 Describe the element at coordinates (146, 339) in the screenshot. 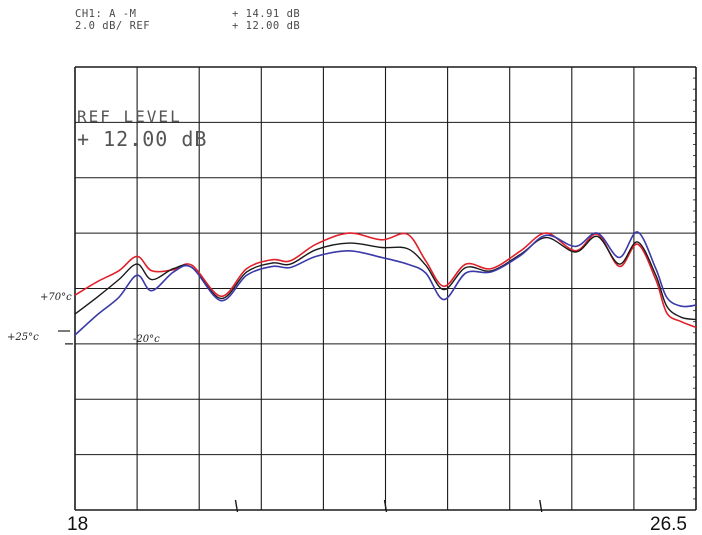

I see `trace-label-cold: -20°c` at that location.